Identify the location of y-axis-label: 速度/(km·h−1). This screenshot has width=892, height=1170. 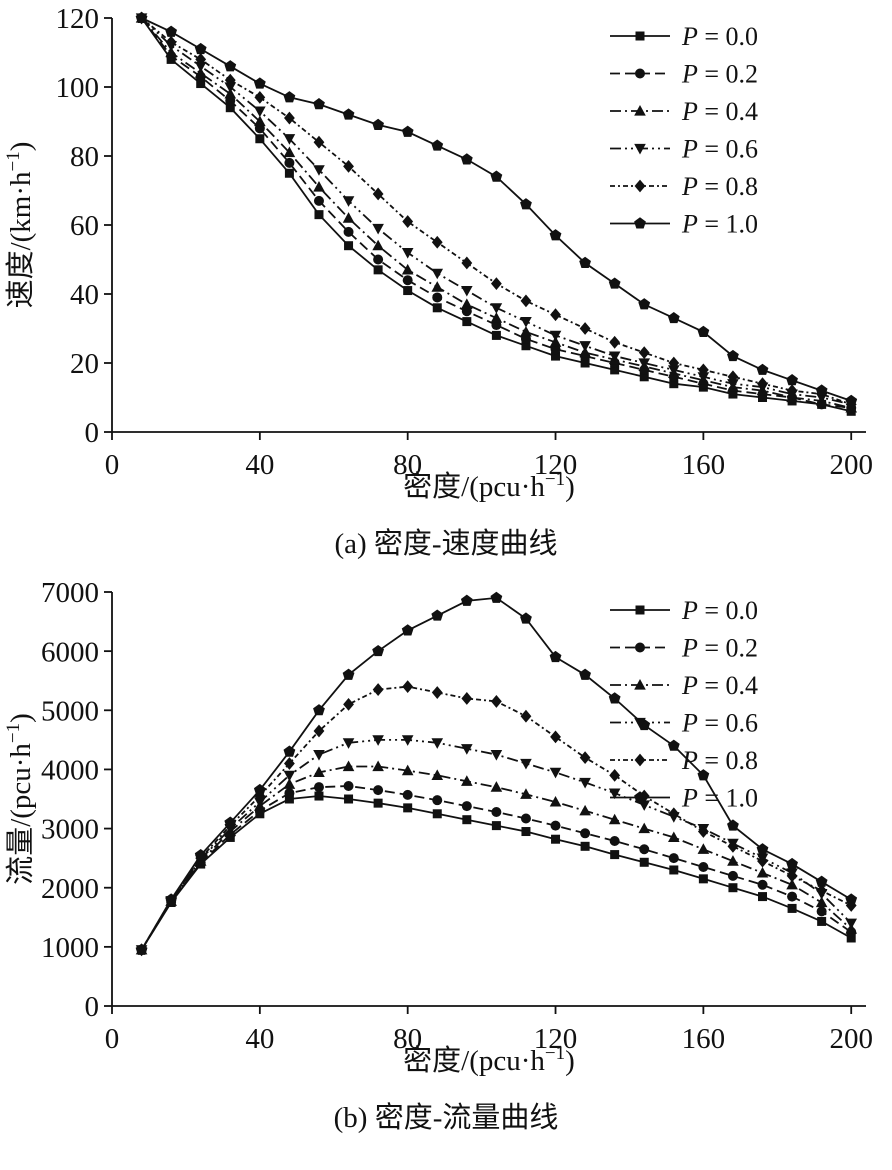
(20, 225).